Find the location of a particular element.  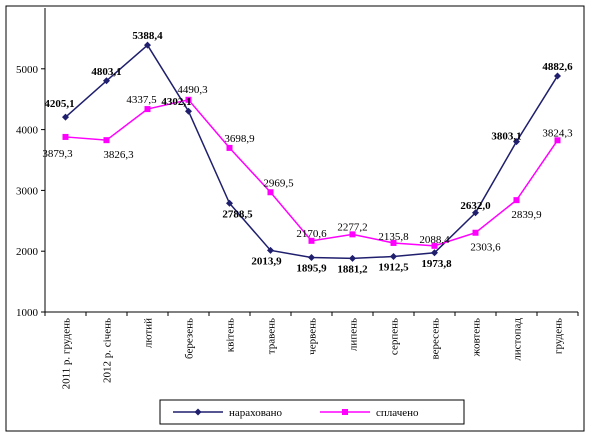

data-label: 3803,1 is located at coordinates (506, 137).